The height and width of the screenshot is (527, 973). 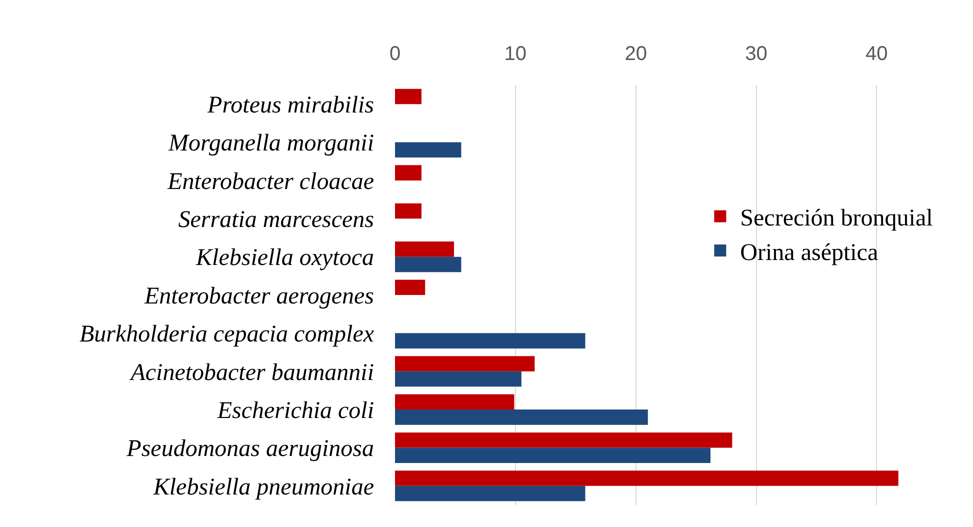 I want to click on x-tick-label: 10, so click(x=515, y=54).